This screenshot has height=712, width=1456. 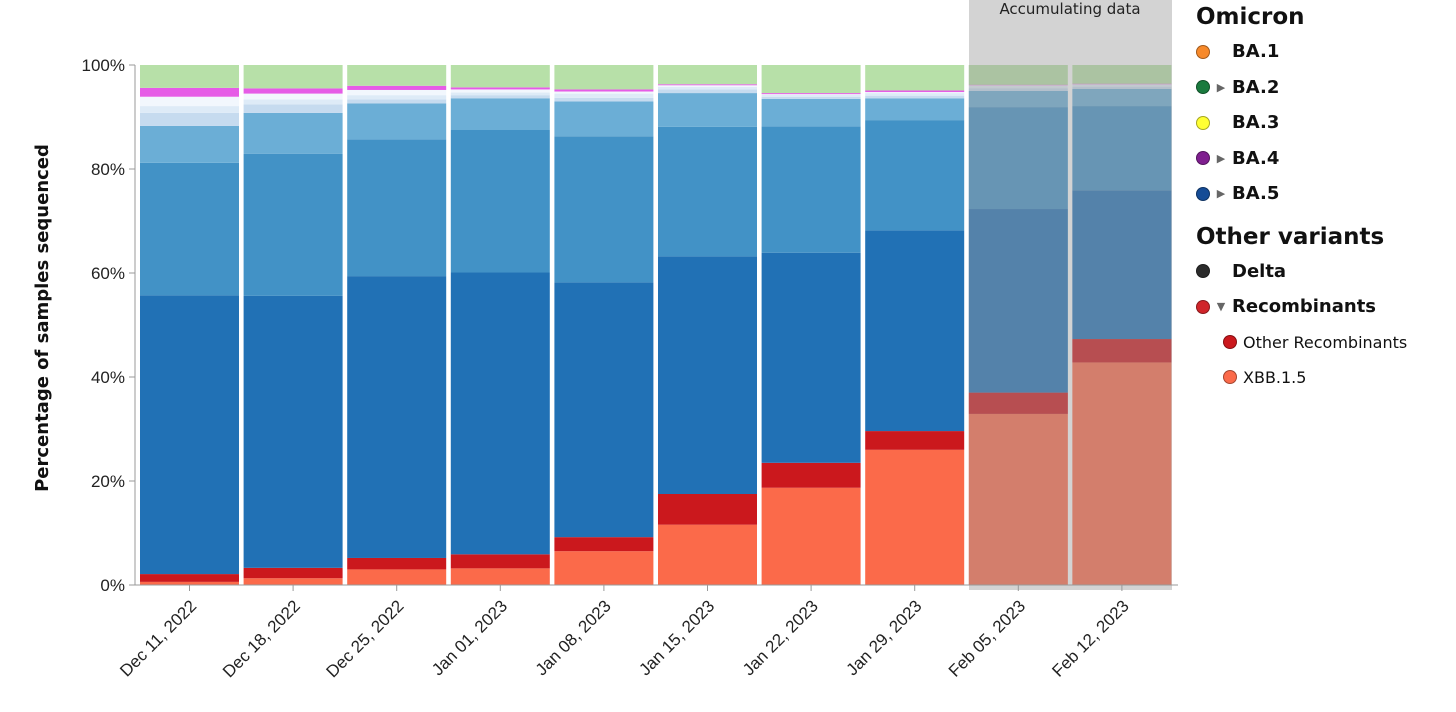 I want to click on legend-item-label: BA.2, so click(x=1256, y=87).